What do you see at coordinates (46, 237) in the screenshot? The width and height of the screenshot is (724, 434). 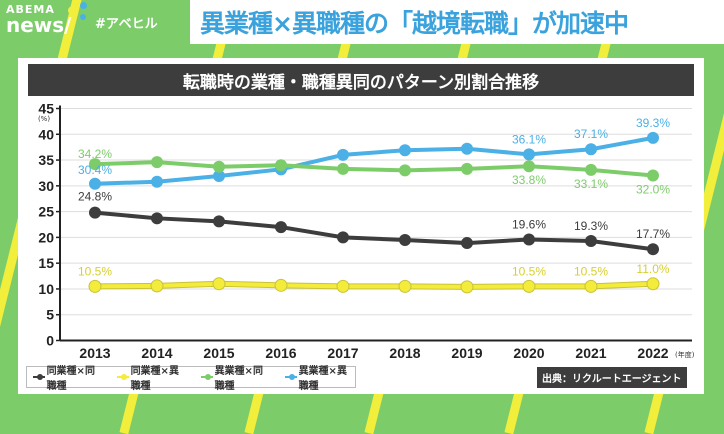 I see `y-tick-label: 20` at bounding box center [46, 237].